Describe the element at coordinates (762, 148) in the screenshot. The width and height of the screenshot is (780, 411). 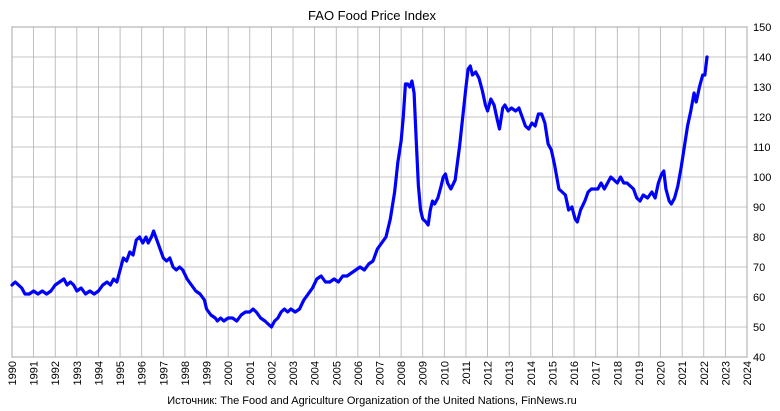
I see `y-tick-label: 110` at that location.